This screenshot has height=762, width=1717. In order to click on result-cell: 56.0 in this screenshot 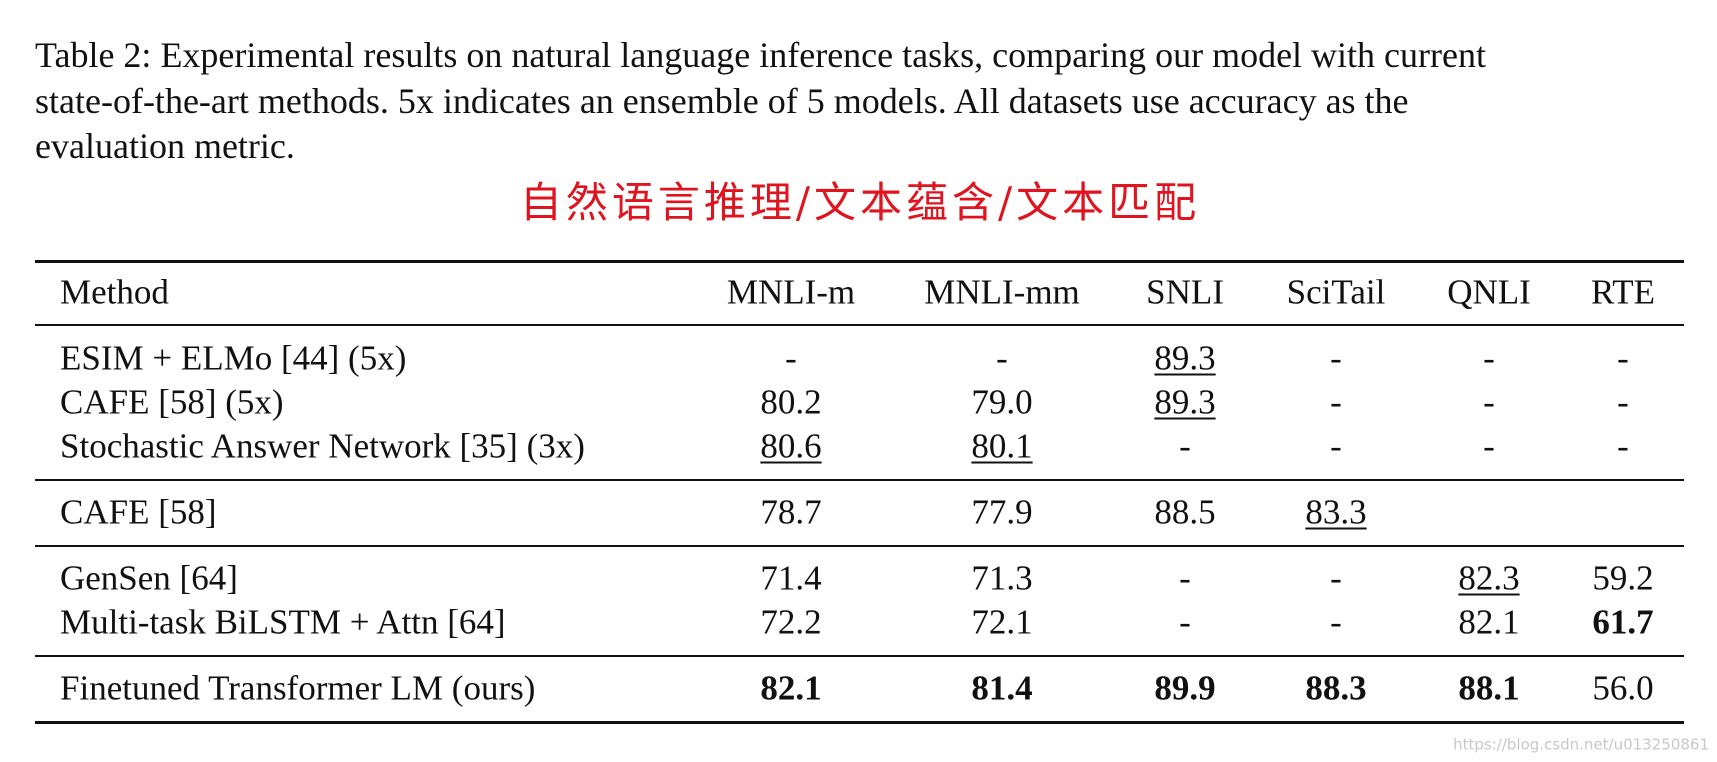, I will do `click(1623, 688)`.